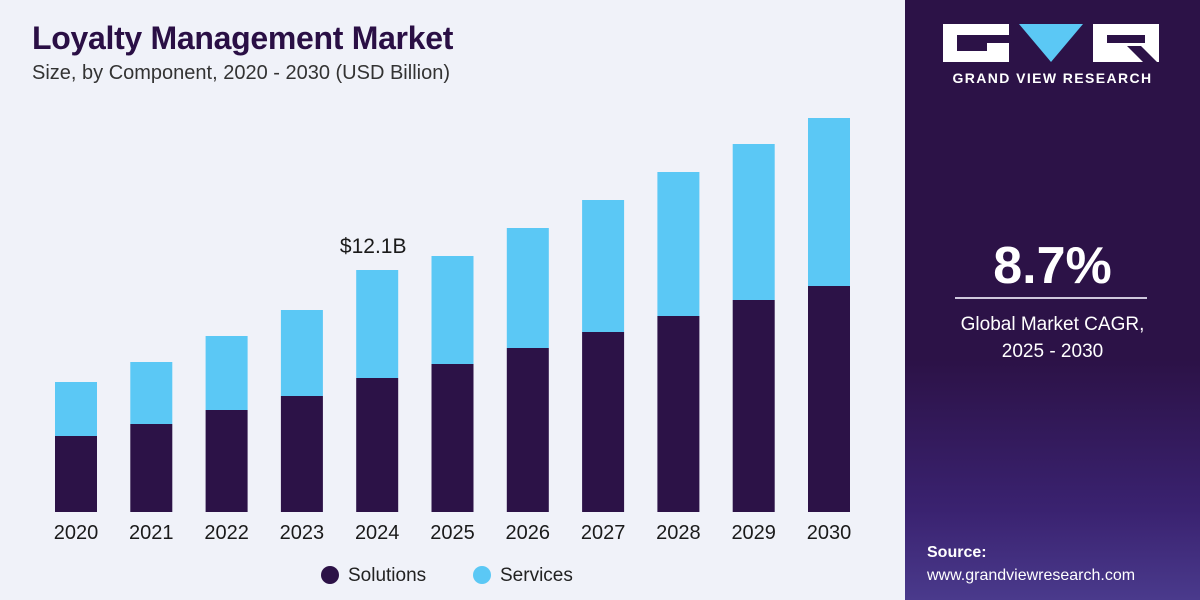  What do you see at coordinates (603, 533) in the screenshot?
I see `x-tick-label: 2027` at bounding box center [603, 533].